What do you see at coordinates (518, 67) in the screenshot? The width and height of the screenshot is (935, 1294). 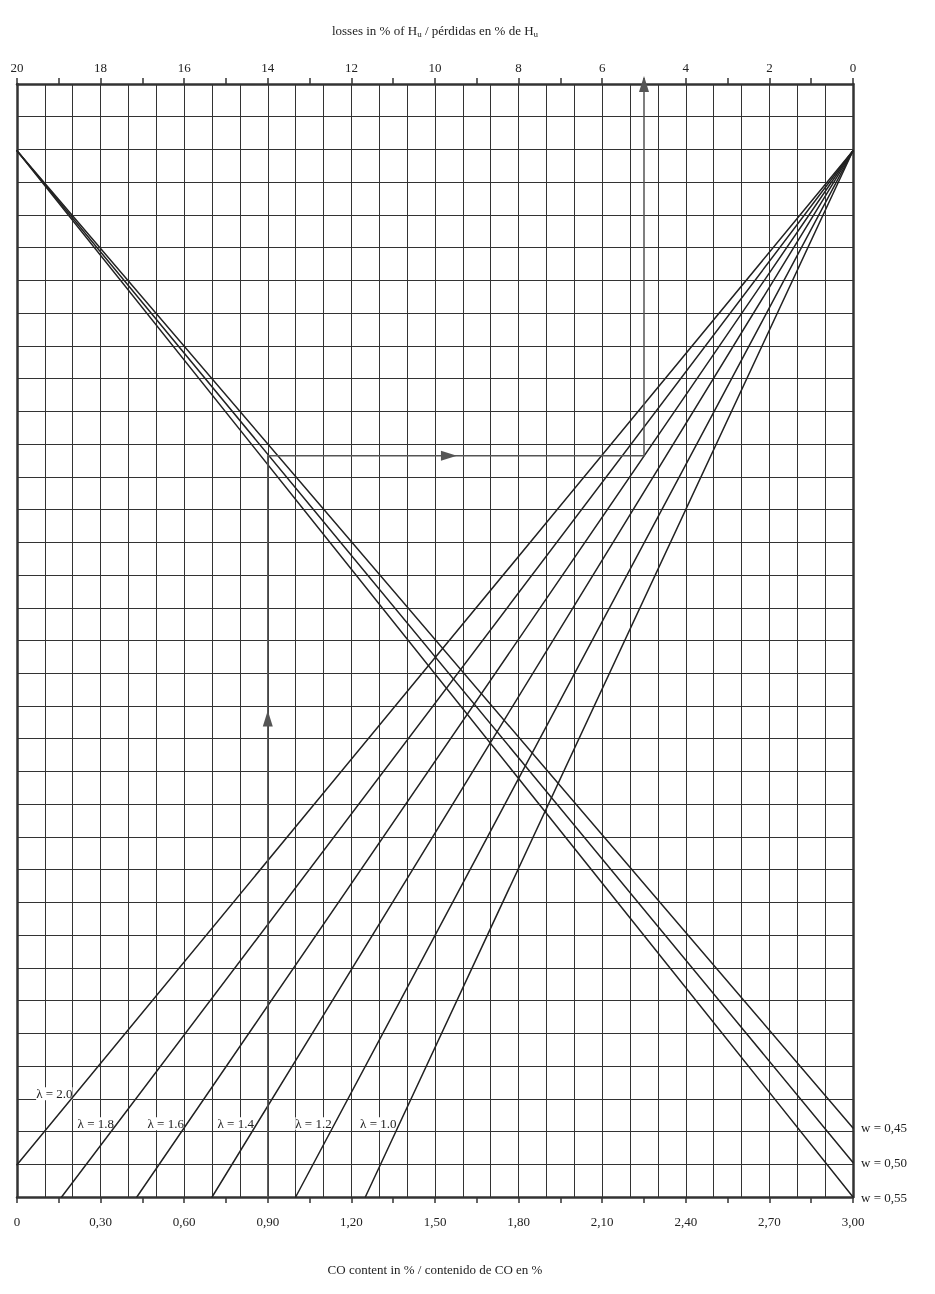 I see `x2-tick-label: 8` at bounding box center [518, 67].